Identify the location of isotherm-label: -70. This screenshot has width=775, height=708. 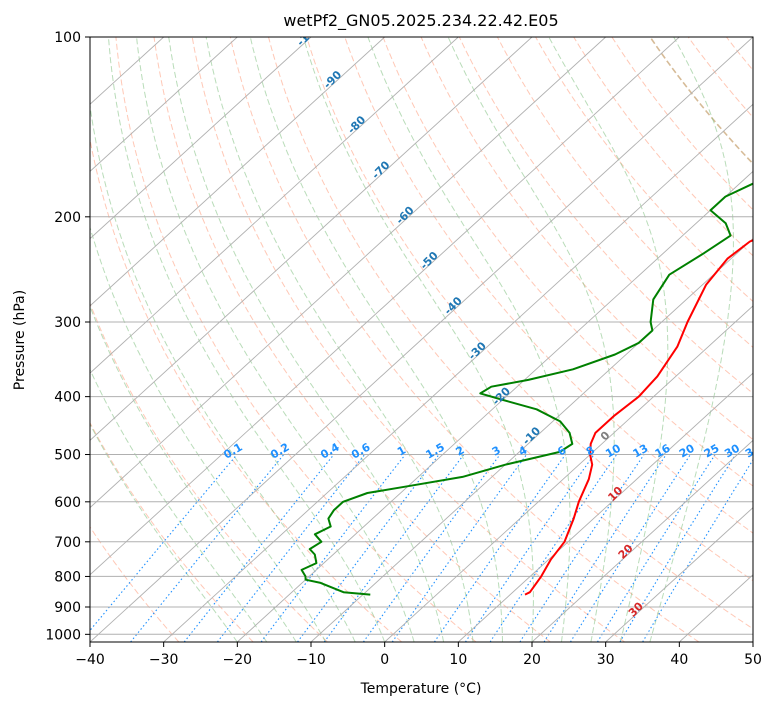
(380, 169).